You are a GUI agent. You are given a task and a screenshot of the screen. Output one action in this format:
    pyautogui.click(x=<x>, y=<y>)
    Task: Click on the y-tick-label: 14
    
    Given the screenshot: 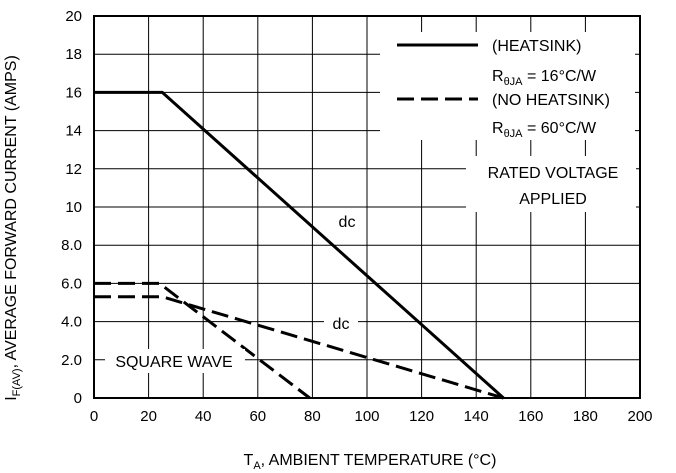 What is the action you would take?
    pyautogui.click(x=73, y=131)
    